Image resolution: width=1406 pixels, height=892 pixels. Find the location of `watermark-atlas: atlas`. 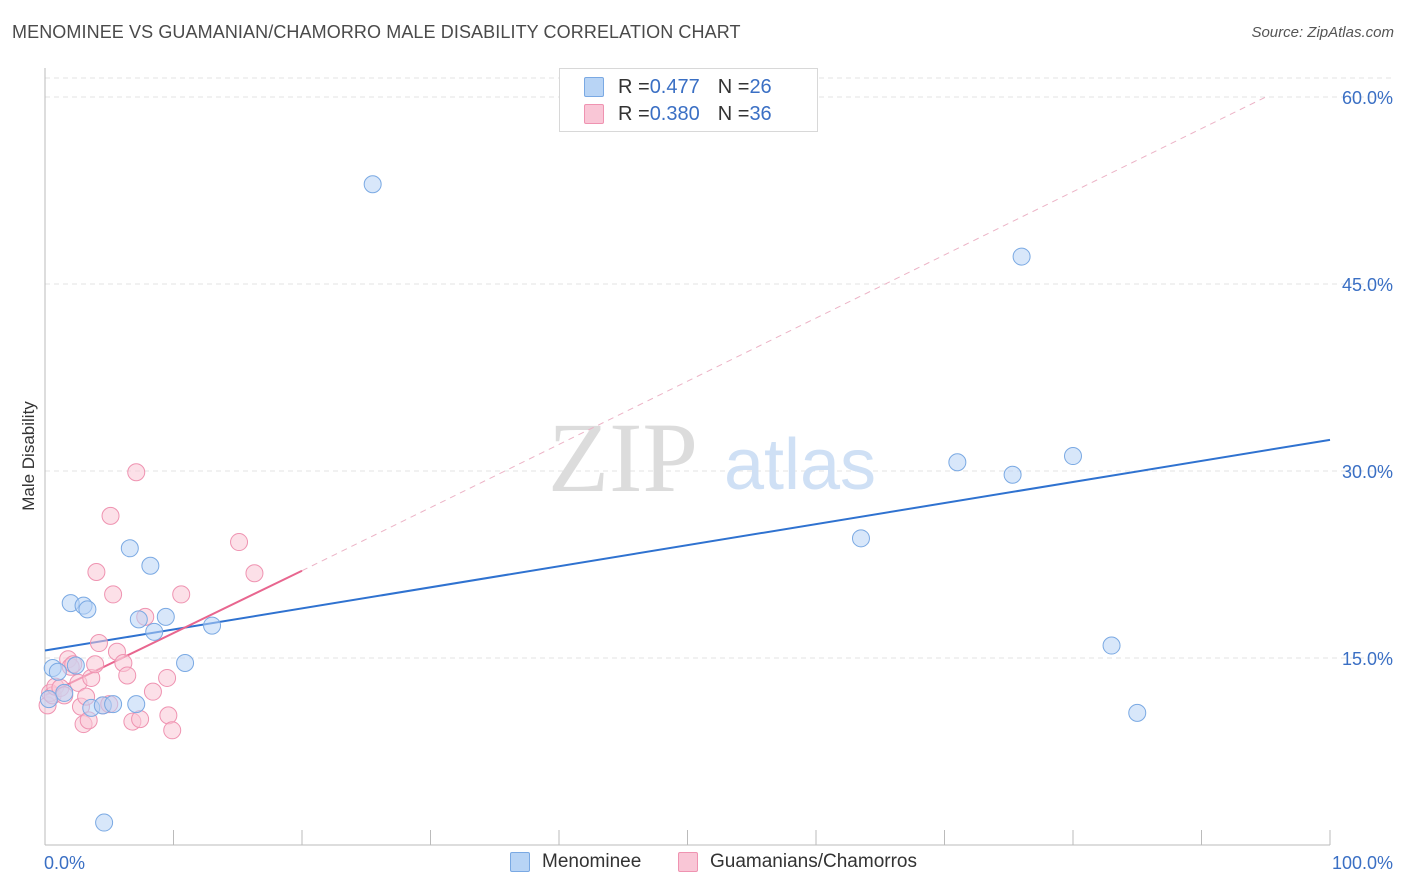

watermark-atlas: atlas is located at coordinates (800, 465).